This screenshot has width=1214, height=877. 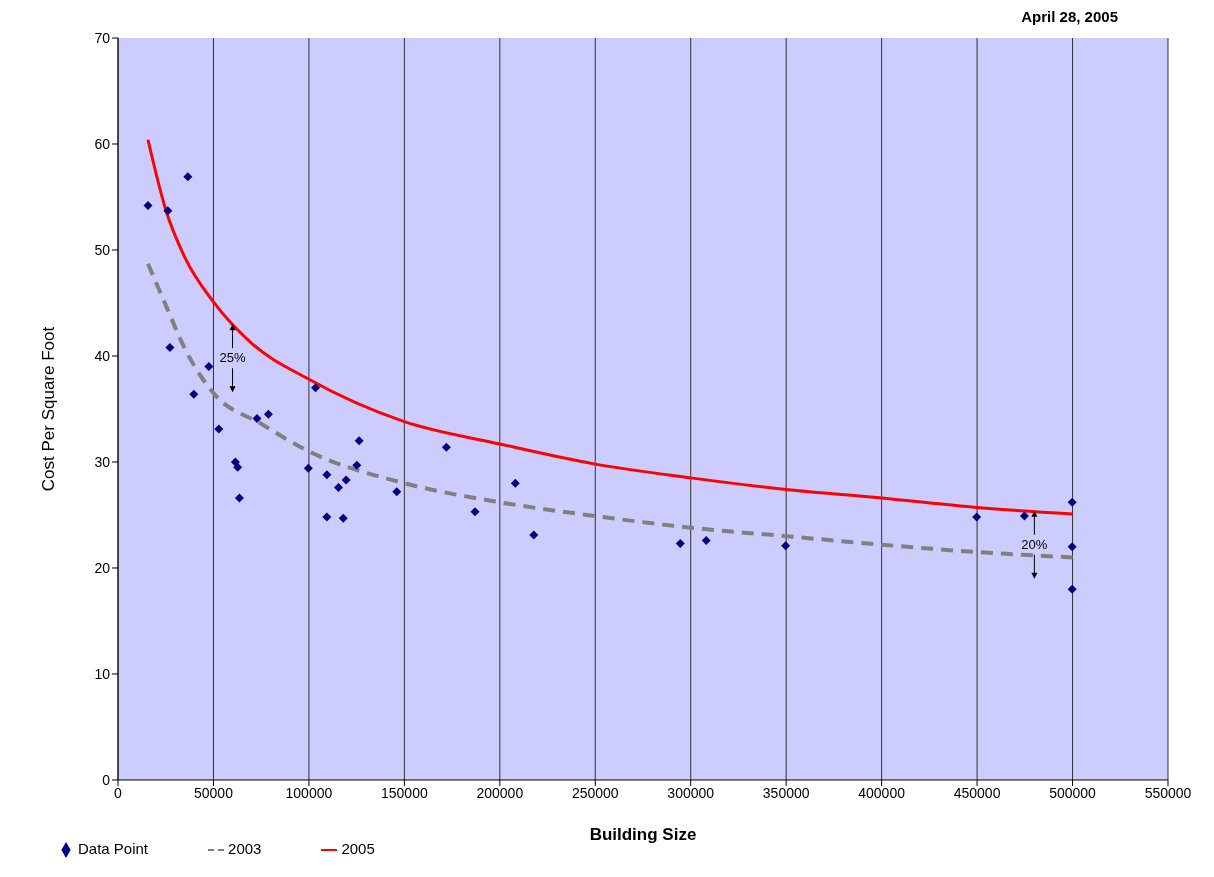 I want to click on chart-title: April 28, 2005, so click(x=1069, y=17).